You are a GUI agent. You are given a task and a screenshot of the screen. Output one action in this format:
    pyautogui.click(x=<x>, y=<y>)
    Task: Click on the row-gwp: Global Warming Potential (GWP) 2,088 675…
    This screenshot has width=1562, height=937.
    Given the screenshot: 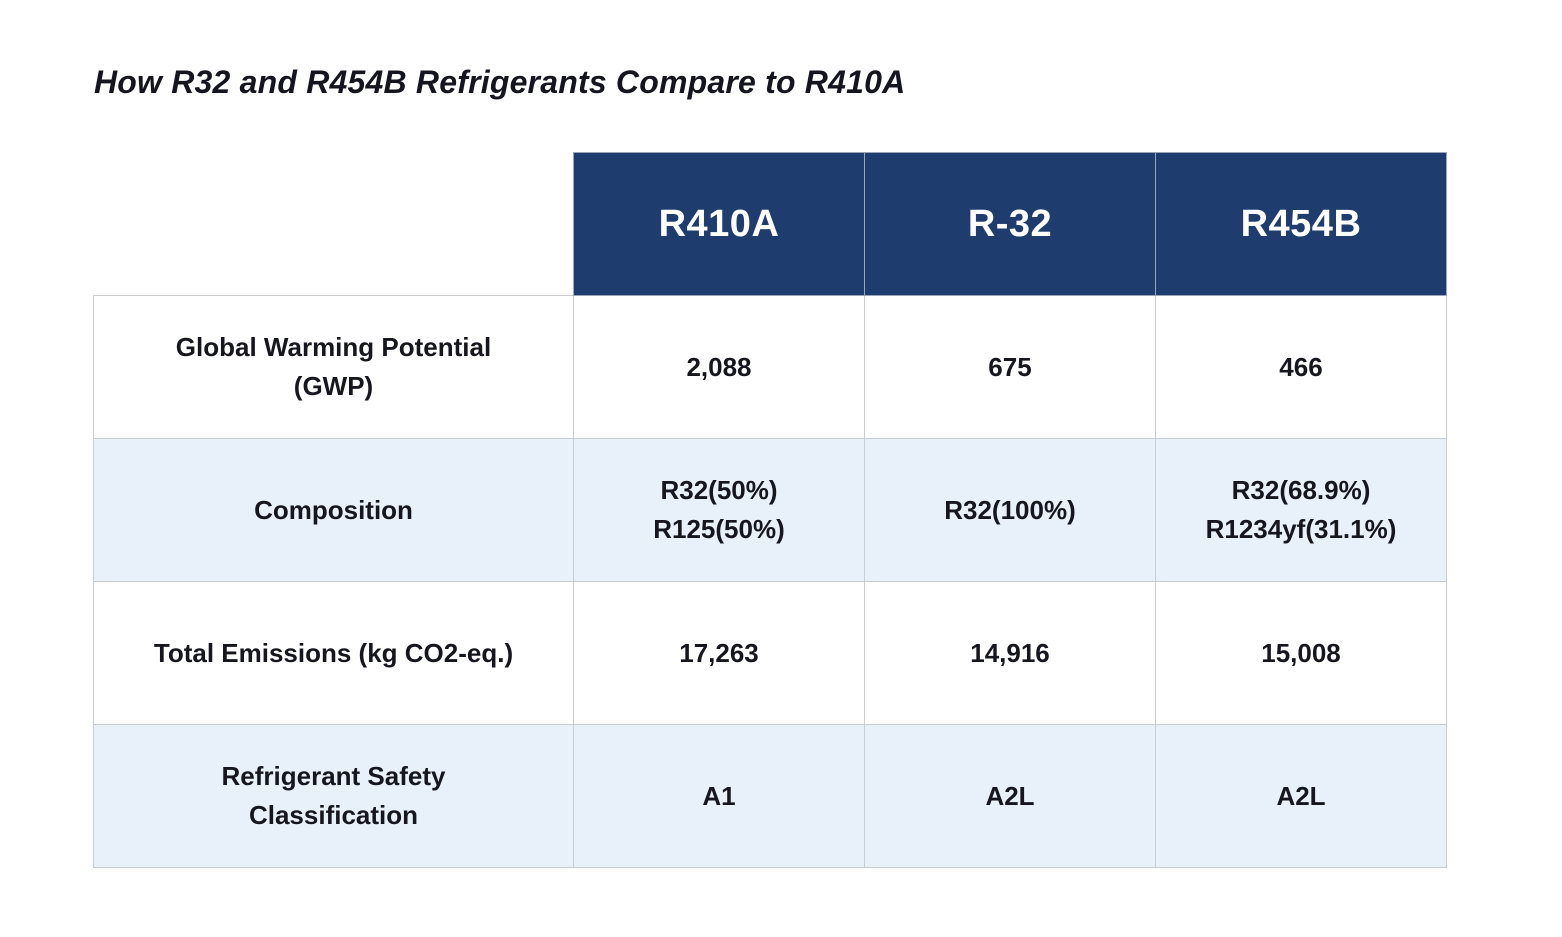 What is the action you would take?
    pyautogui.click(x=770, y=367)
    